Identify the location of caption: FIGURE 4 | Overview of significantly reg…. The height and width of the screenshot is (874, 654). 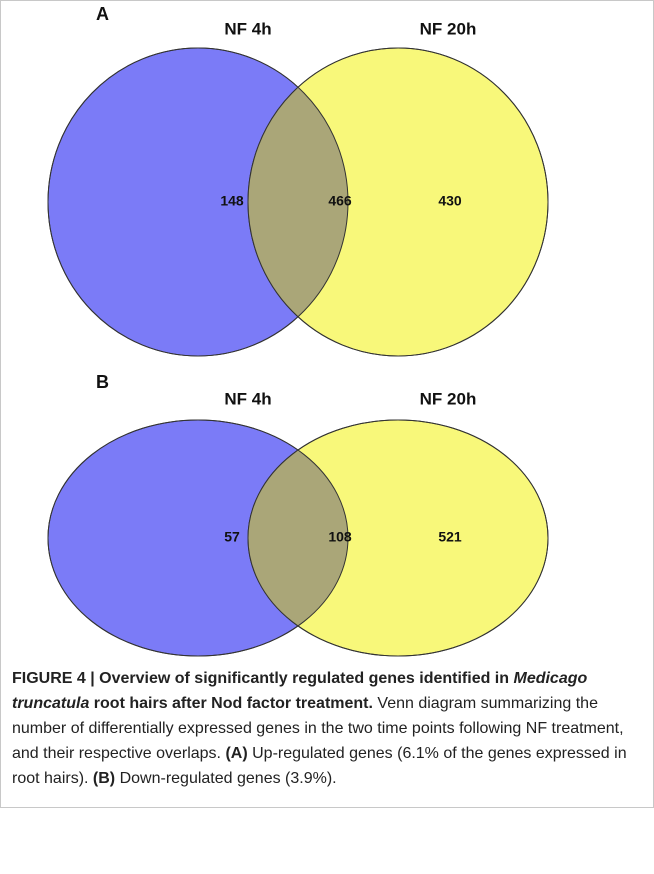
(323, 728).